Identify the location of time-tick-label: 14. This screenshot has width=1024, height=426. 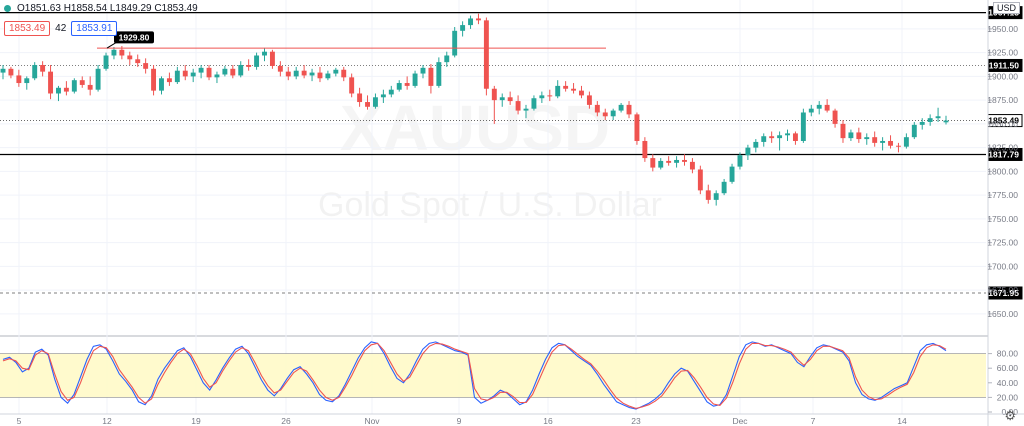
(902, 421).